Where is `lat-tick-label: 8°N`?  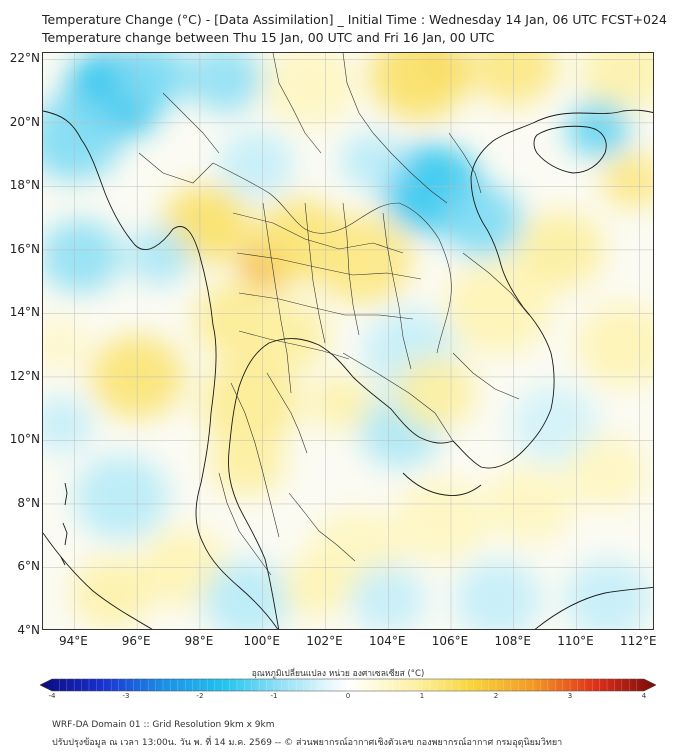 lat-tick-label: 8°N is located at coordinates (28, 502).